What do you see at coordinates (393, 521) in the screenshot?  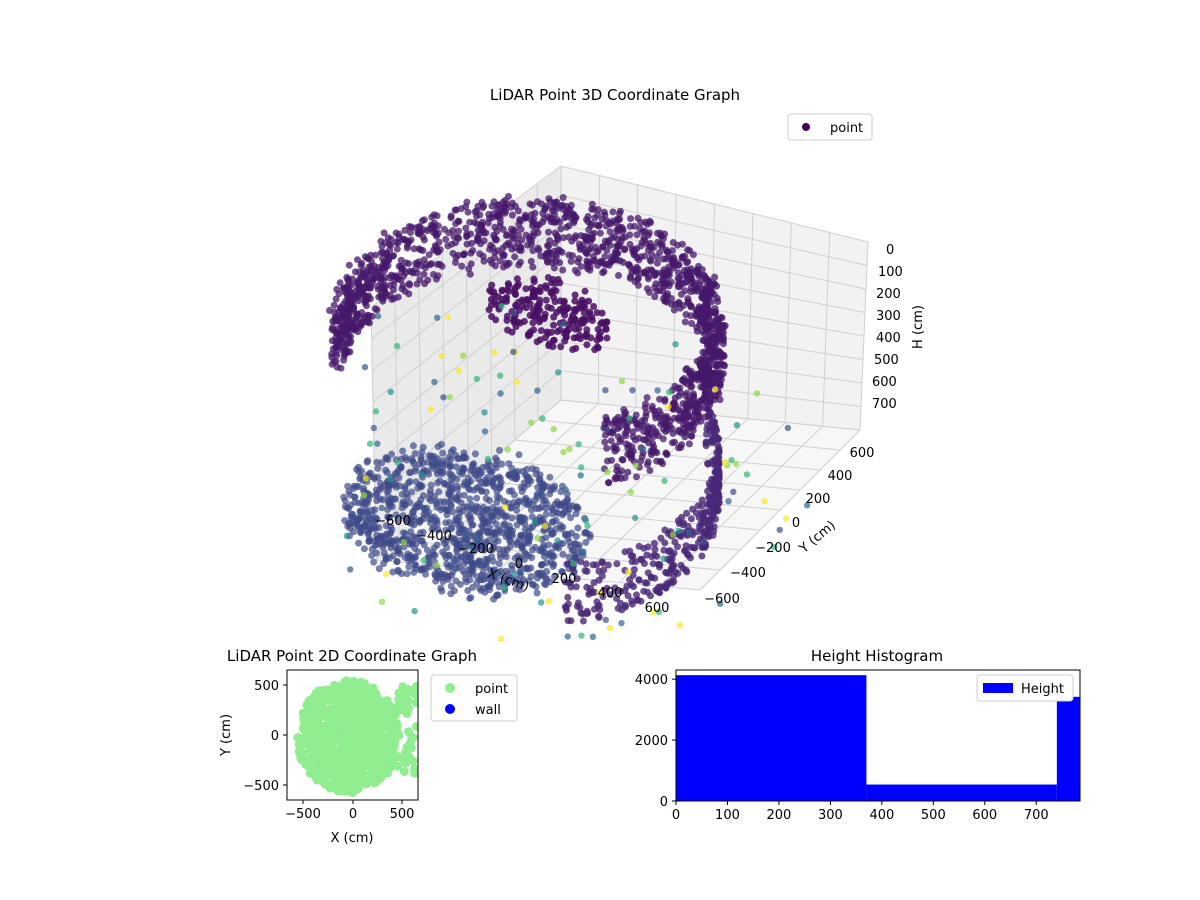 I see `x-tick: −600` at bounding box center [393, 521].